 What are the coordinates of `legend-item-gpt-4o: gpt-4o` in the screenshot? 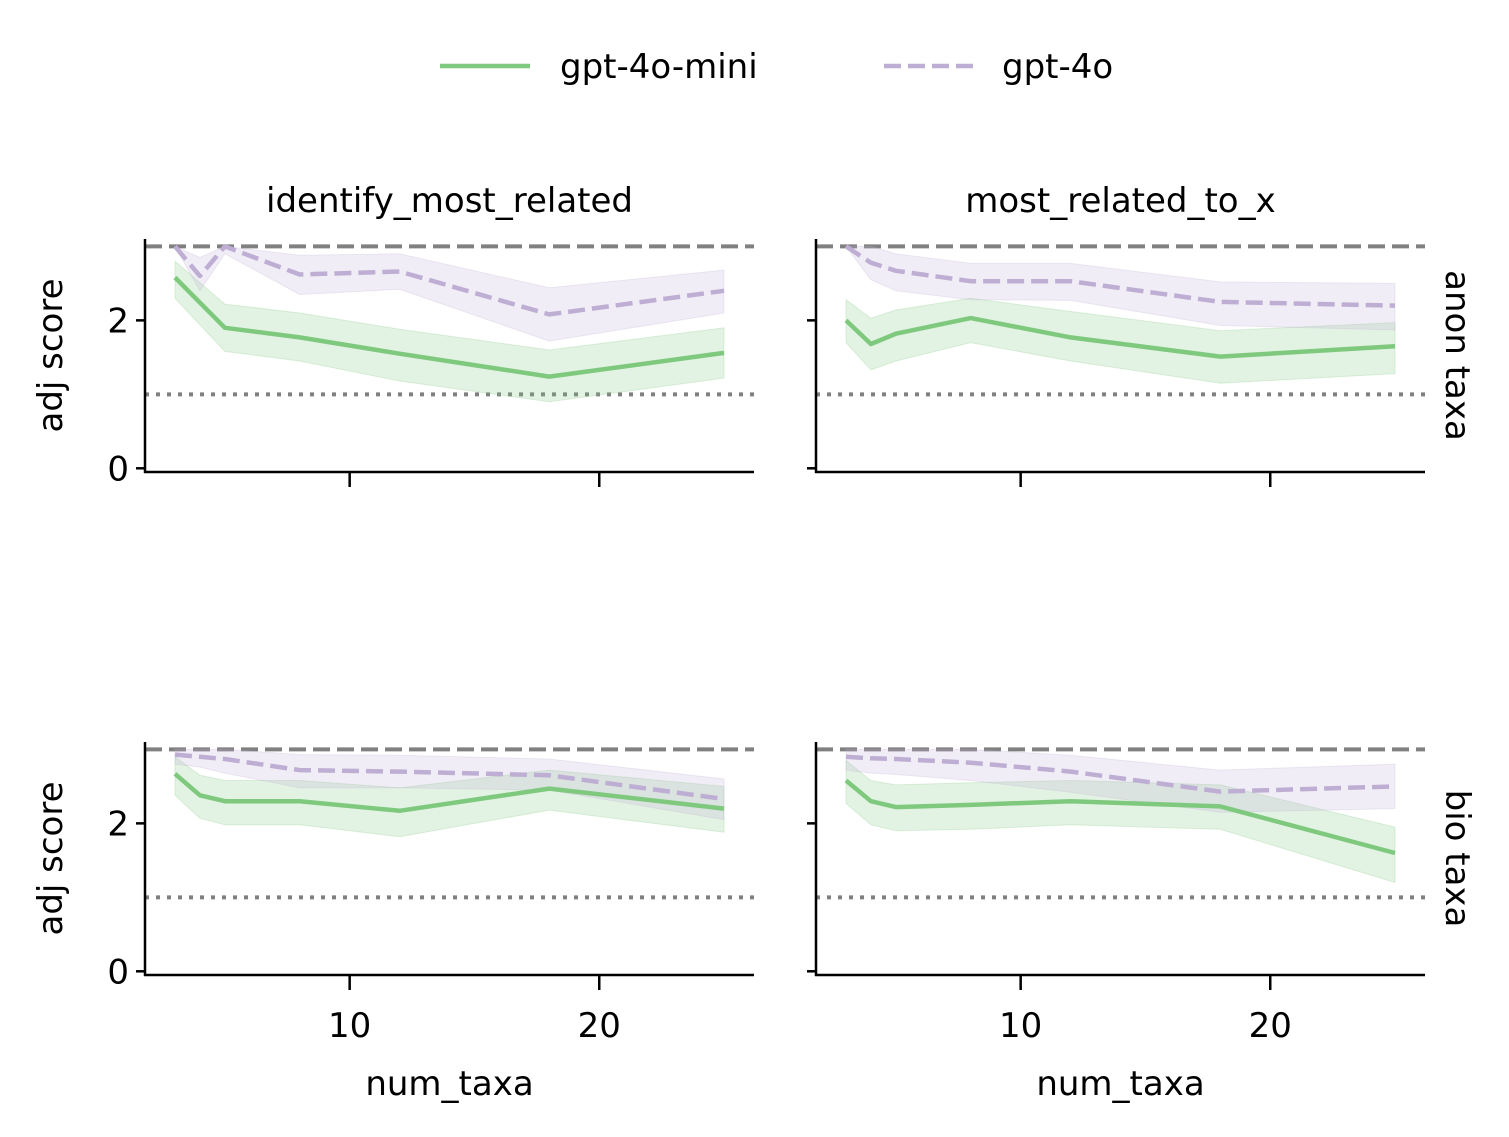 It's located at (998, 67).